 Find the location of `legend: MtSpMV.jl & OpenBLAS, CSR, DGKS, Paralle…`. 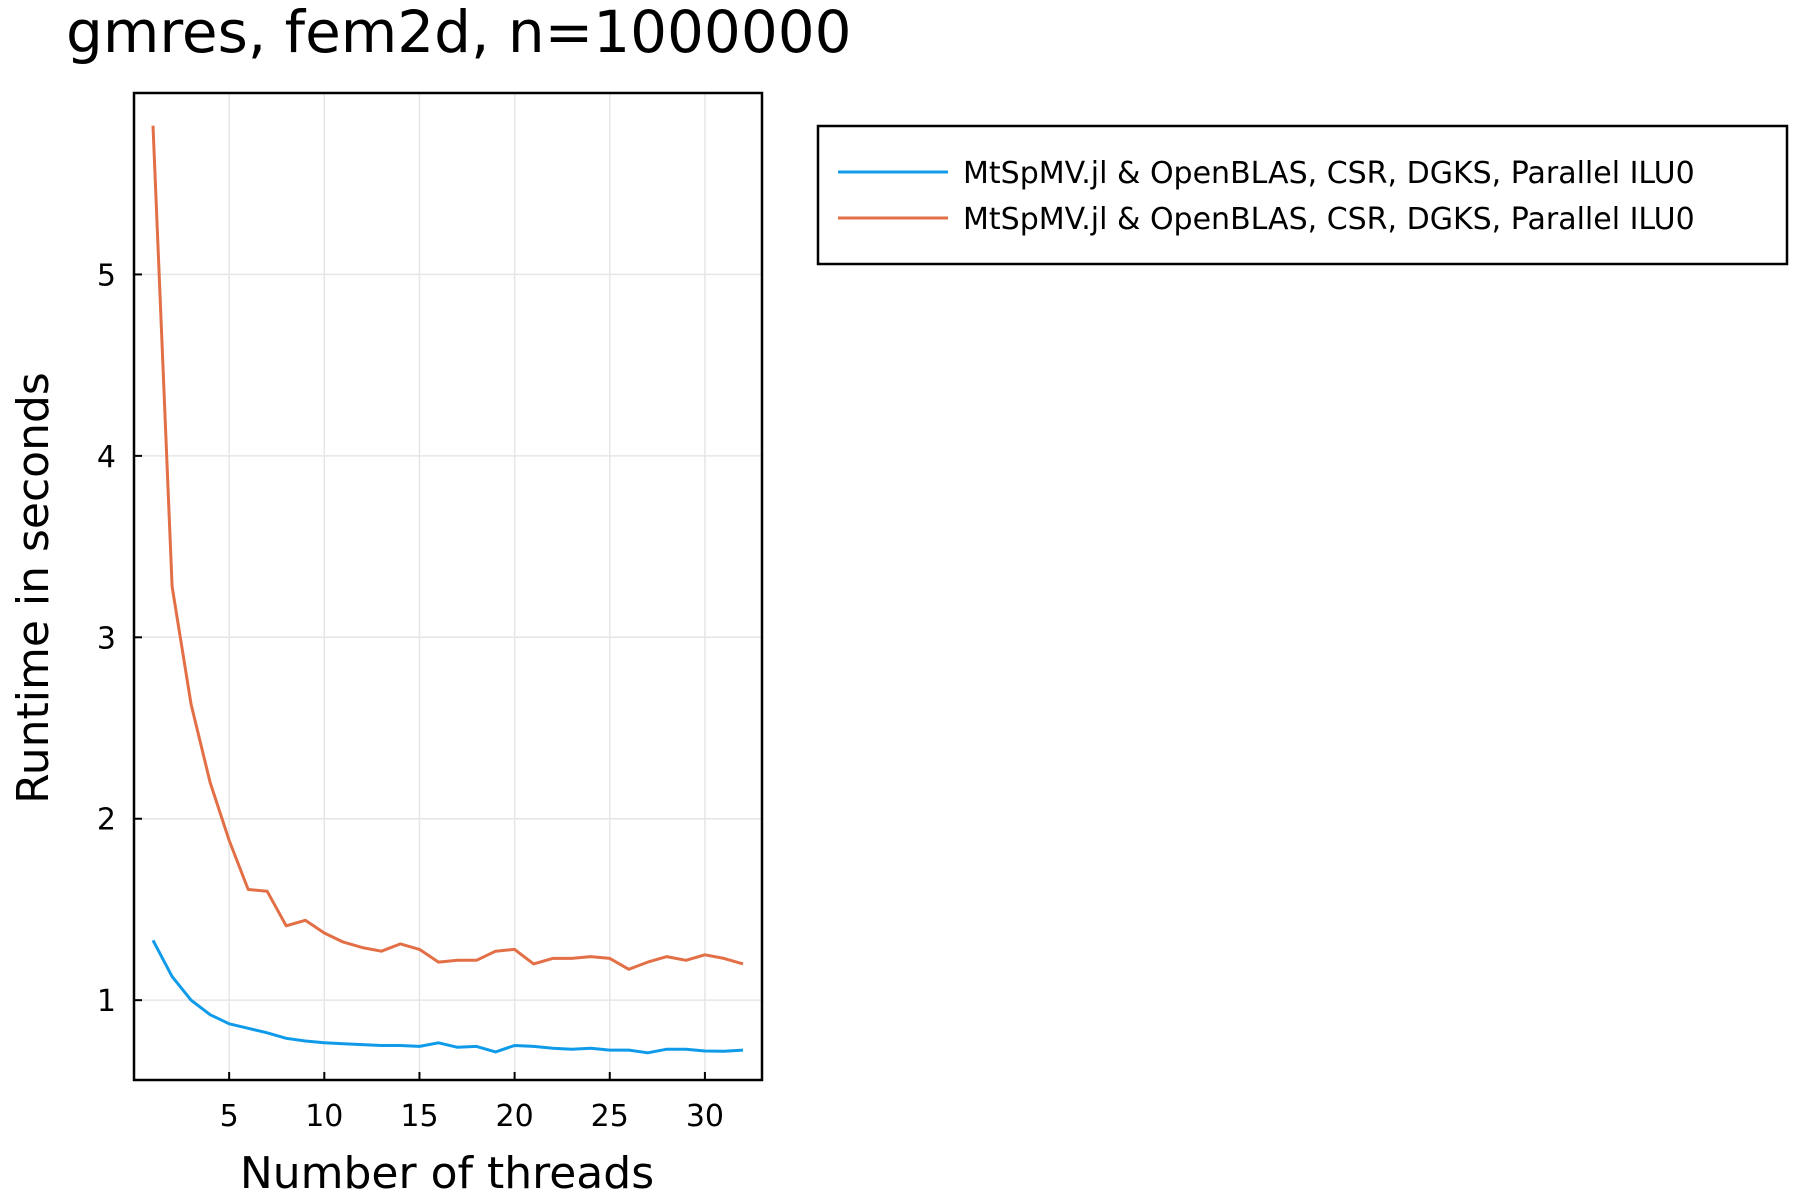

legend: MtSpMV.jl & OpenBLAS, CSR, DGKS, Paralle… is located at coordinates (1302, 195).